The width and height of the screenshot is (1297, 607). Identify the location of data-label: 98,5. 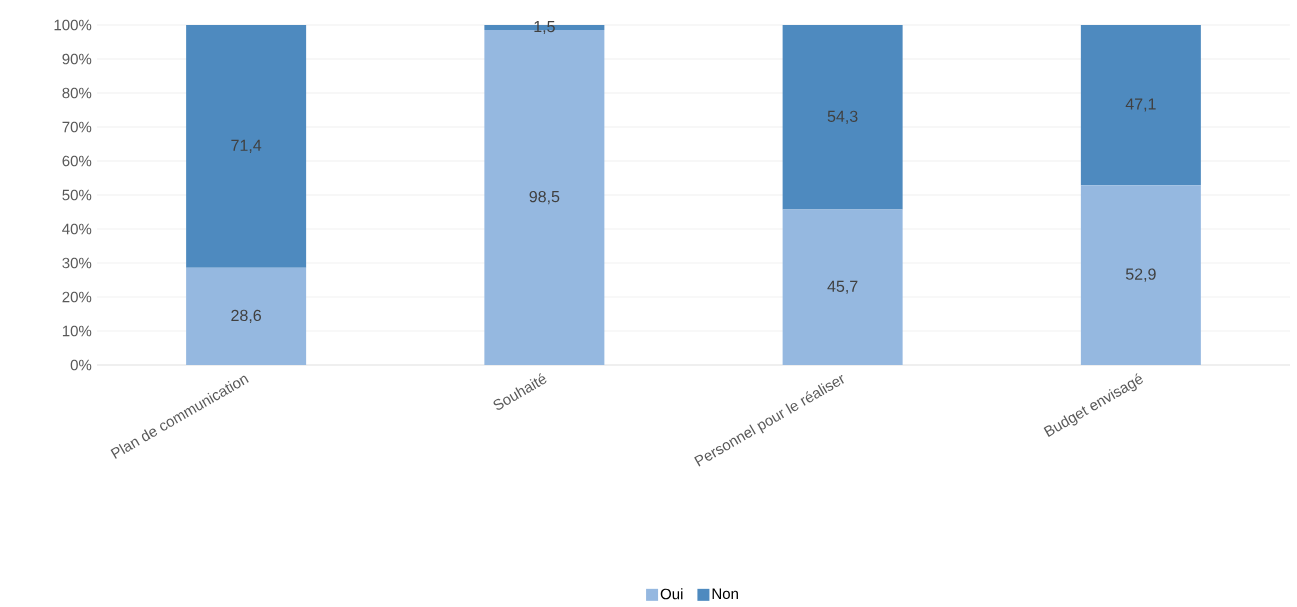
(544, 197).